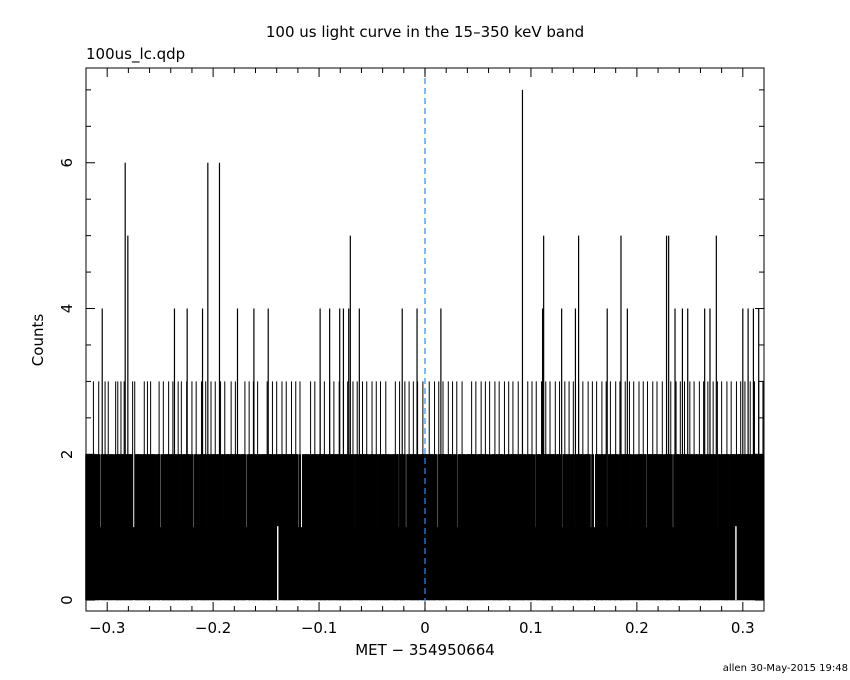  I want to click on x-tick-label: 0.1, so click(531, 628).